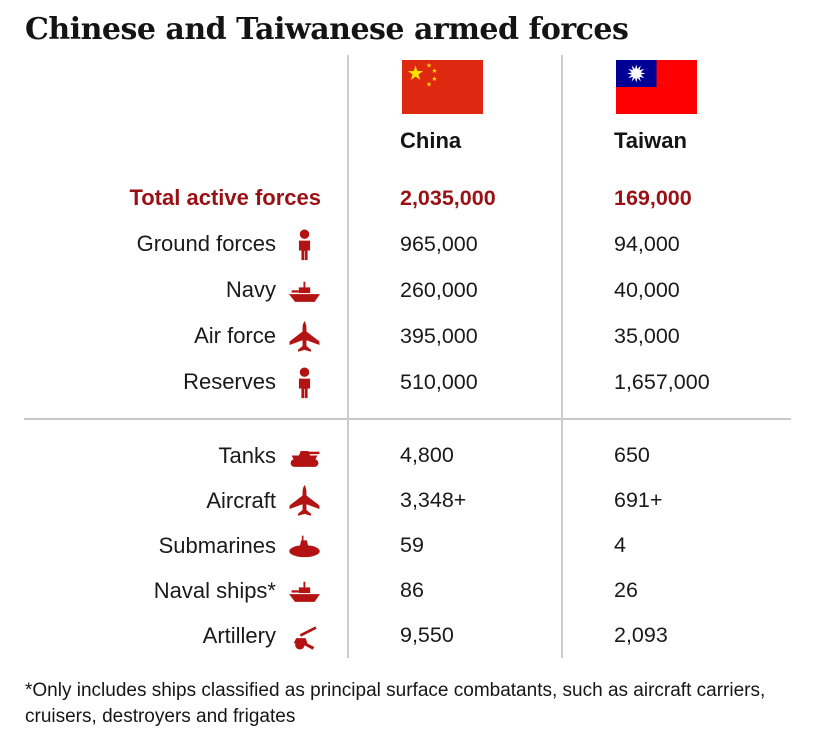 Image resolution: width=815 pixels, height=747 pixels. I want to click on row-label: Reserves, so click(229, 381).